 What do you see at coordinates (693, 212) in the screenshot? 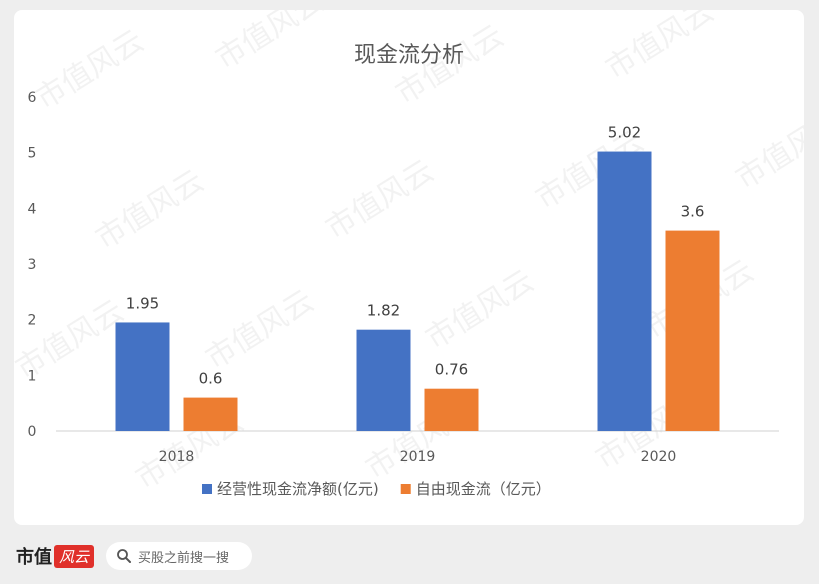
I see `data-label-2020-series-1: 3.6` at bounding box center [693, 212].